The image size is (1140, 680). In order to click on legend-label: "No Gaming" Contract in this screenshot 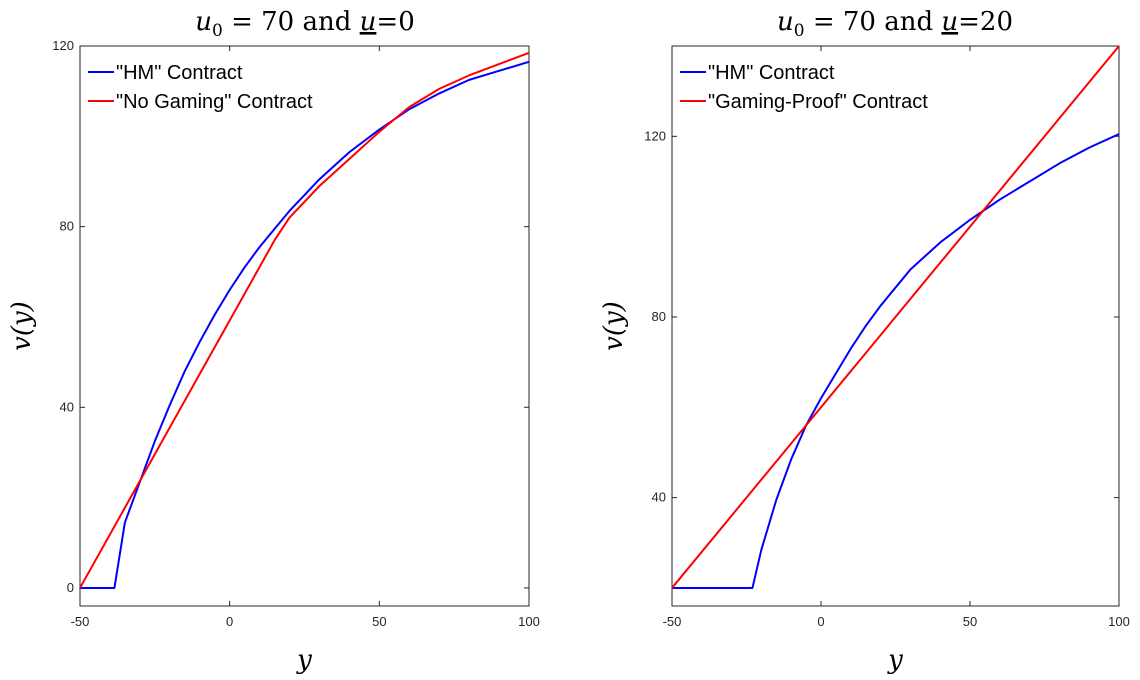, I will do `click(214, 102)`.